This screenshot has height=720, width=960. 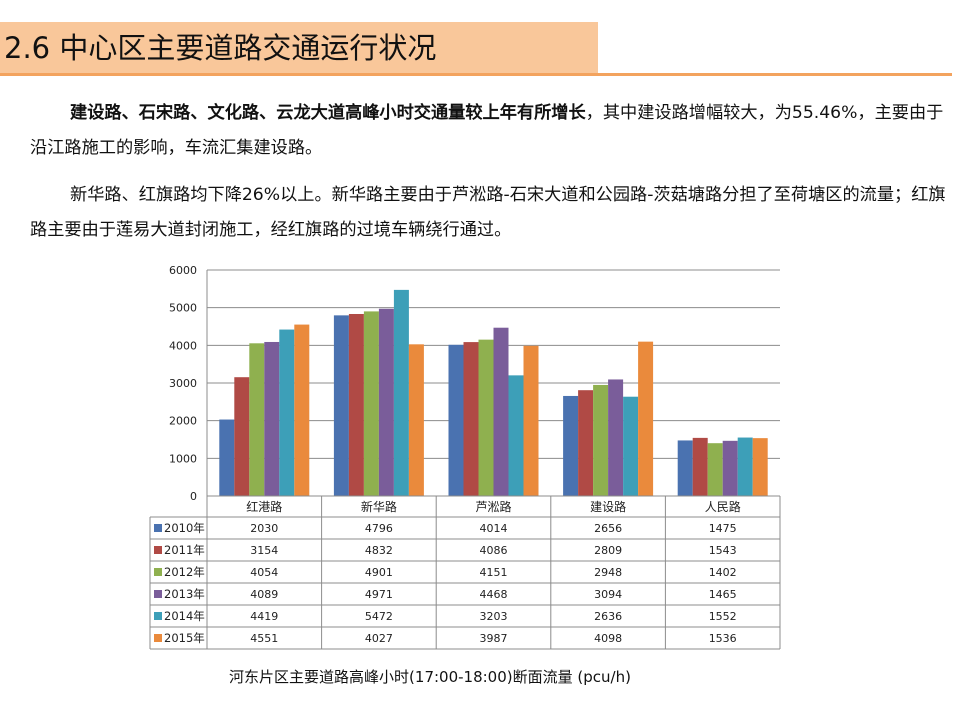 I want to click on category-label: 人民路, so click(x=723, y=506).